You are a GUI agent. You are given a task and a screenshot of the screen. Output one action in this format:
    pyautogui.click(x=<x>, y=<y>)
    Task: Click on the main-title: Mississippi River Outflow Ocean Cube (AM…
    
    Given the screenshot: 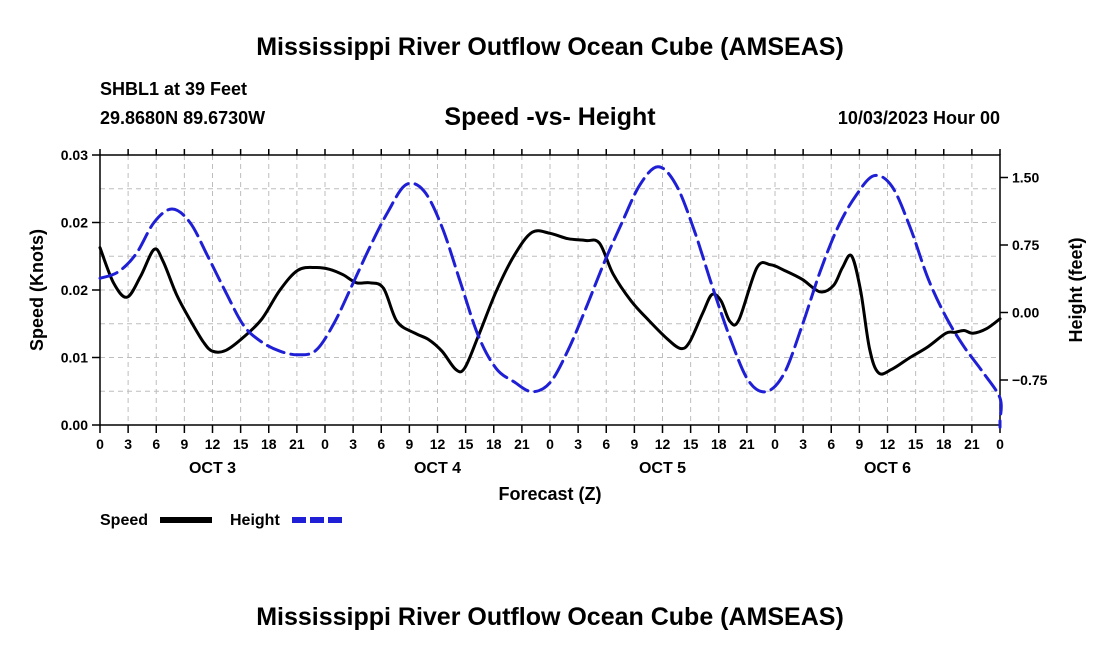 What is the action you would take?
    pyautogui.click(x=550, y=47)
    